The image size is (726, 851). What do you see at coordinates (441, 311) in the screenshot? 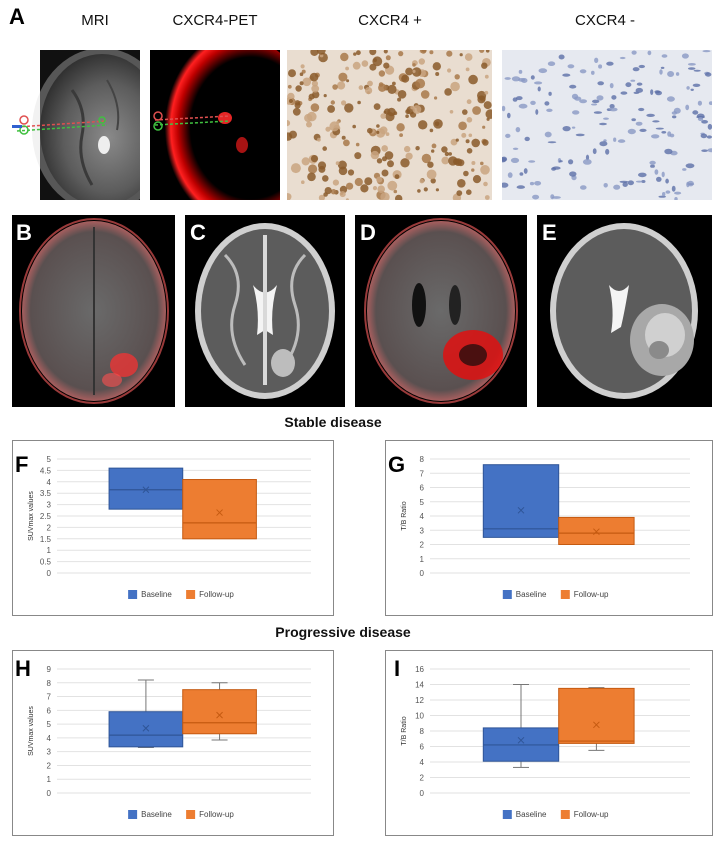
I see `pet-mri-fusion-image-d` at bounding box center [441, 311].